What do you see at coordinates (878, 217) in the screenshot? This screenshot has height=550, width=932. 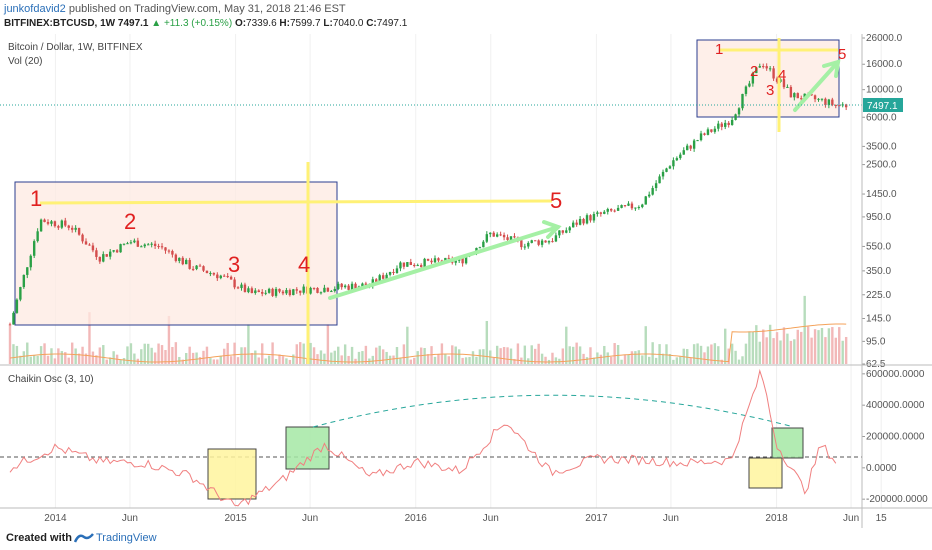 I see `price-tick-label: 950.0` at bounding box center [878, 217].